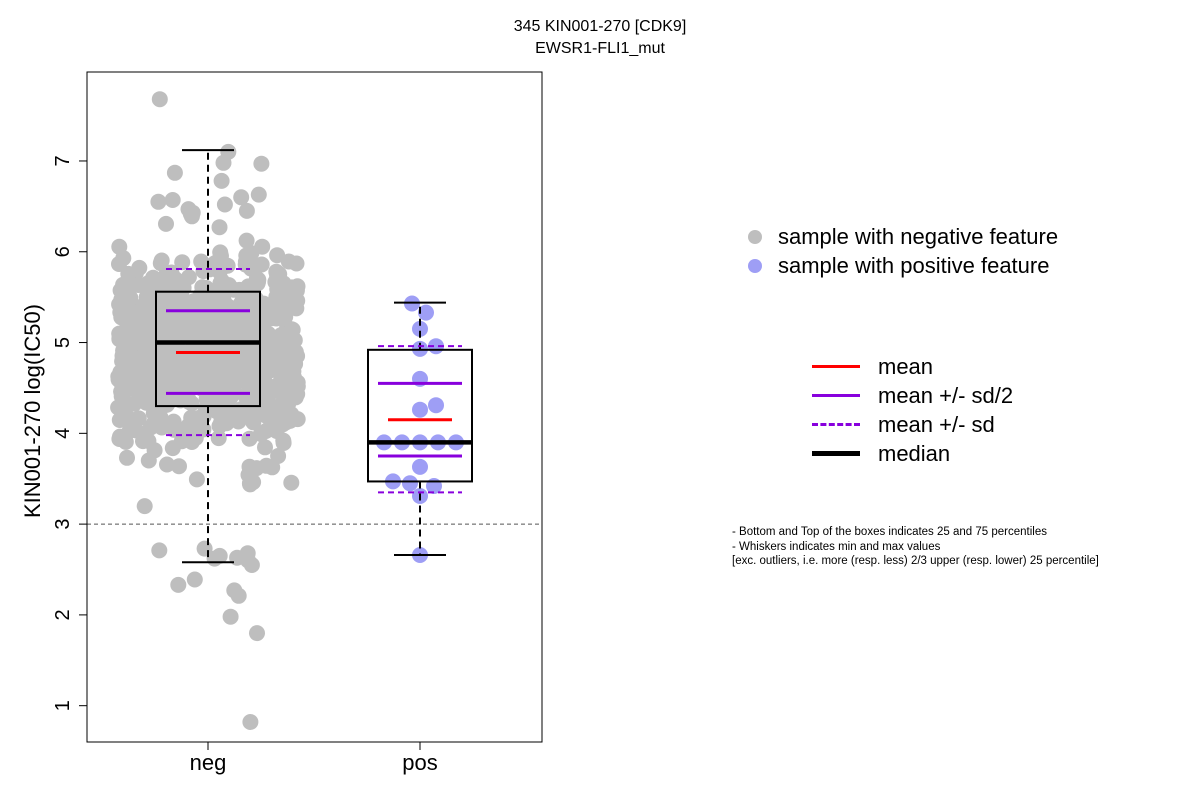 The image size is (1200, 800). What do you see at coordinates (755, 236) in the screenshot?
I see `negative-point-swatch` at bounding box center [755, 236].